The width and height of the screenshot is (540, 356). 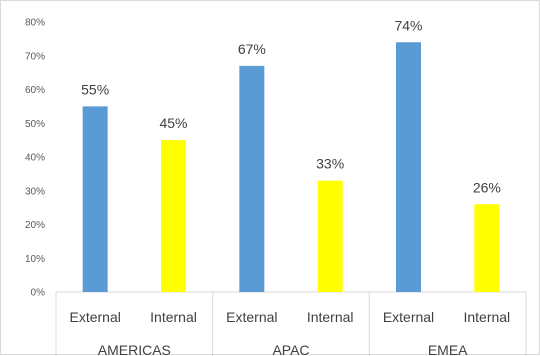 What do you see at coordinates (448, 349) in the screenshot?
I see `group-label: EMEA` at bounding box center [448, 349].